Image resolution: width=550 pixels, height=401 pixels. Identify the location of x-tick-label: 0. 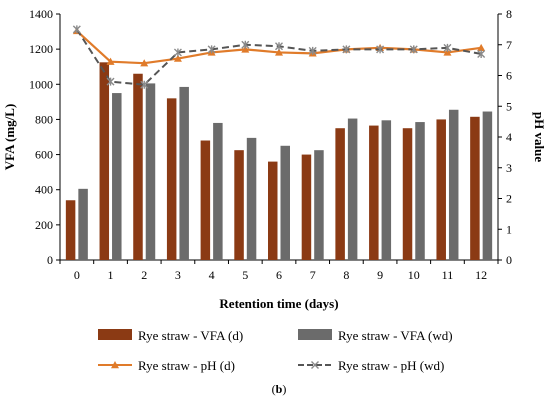
(77, 275).